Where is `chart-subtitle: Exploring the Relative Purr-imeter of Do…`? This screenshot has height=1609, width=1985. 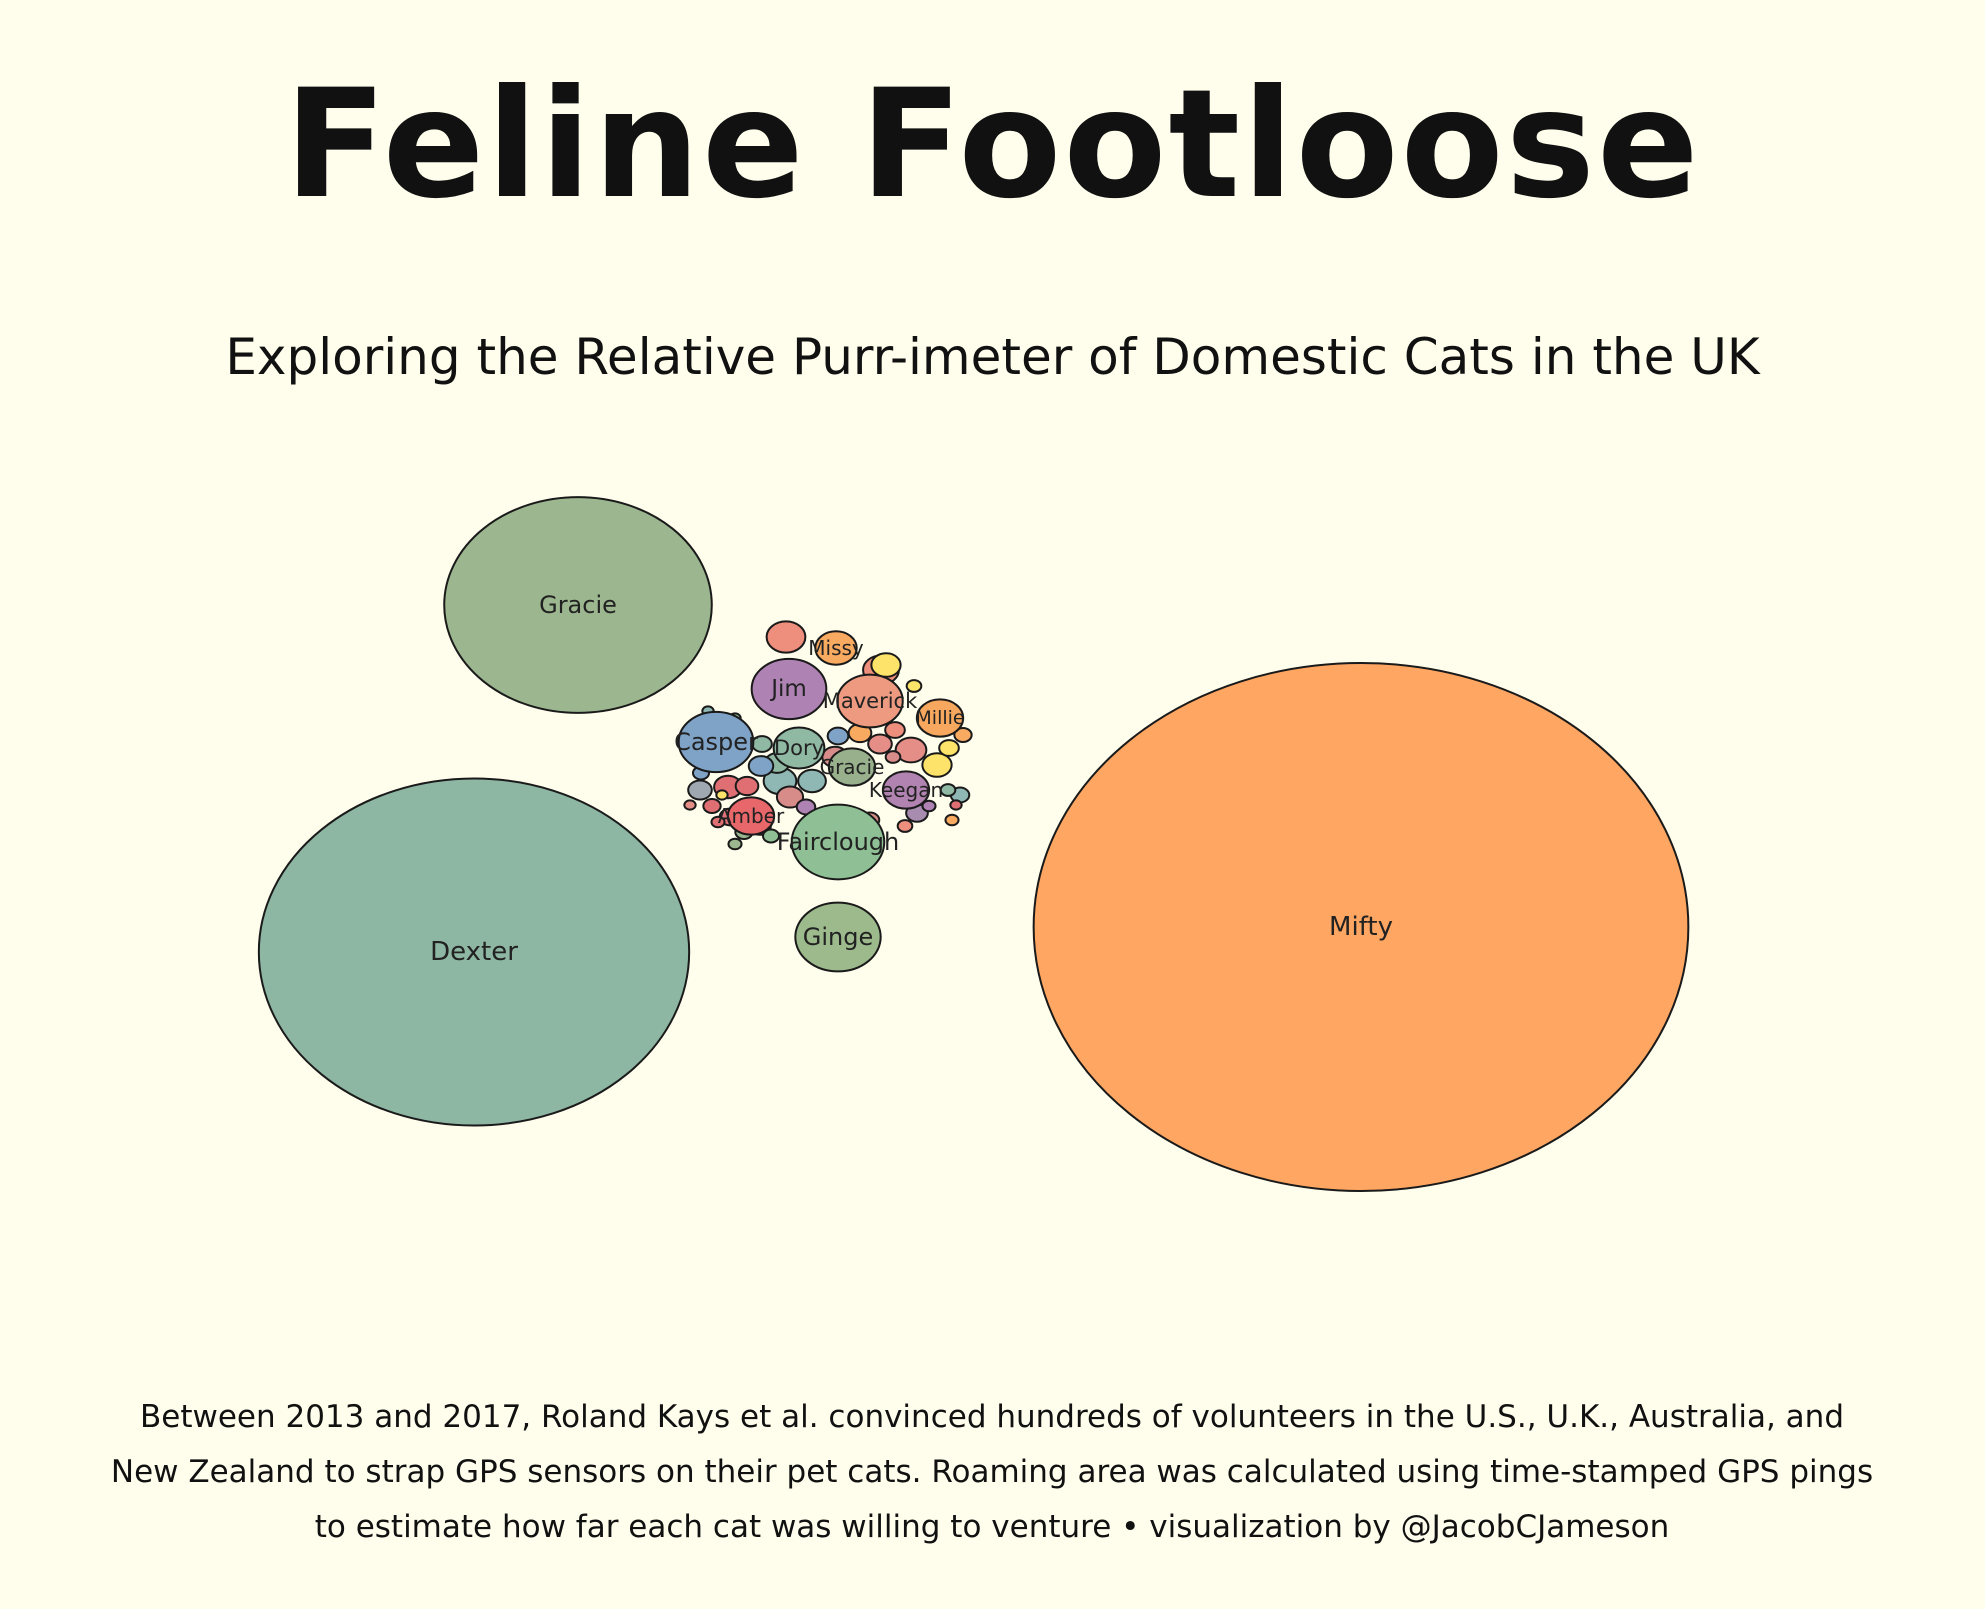
chart-subtitle: Exploring the Relative Purr-imeter of Do… is located at coordinates (992, 357).